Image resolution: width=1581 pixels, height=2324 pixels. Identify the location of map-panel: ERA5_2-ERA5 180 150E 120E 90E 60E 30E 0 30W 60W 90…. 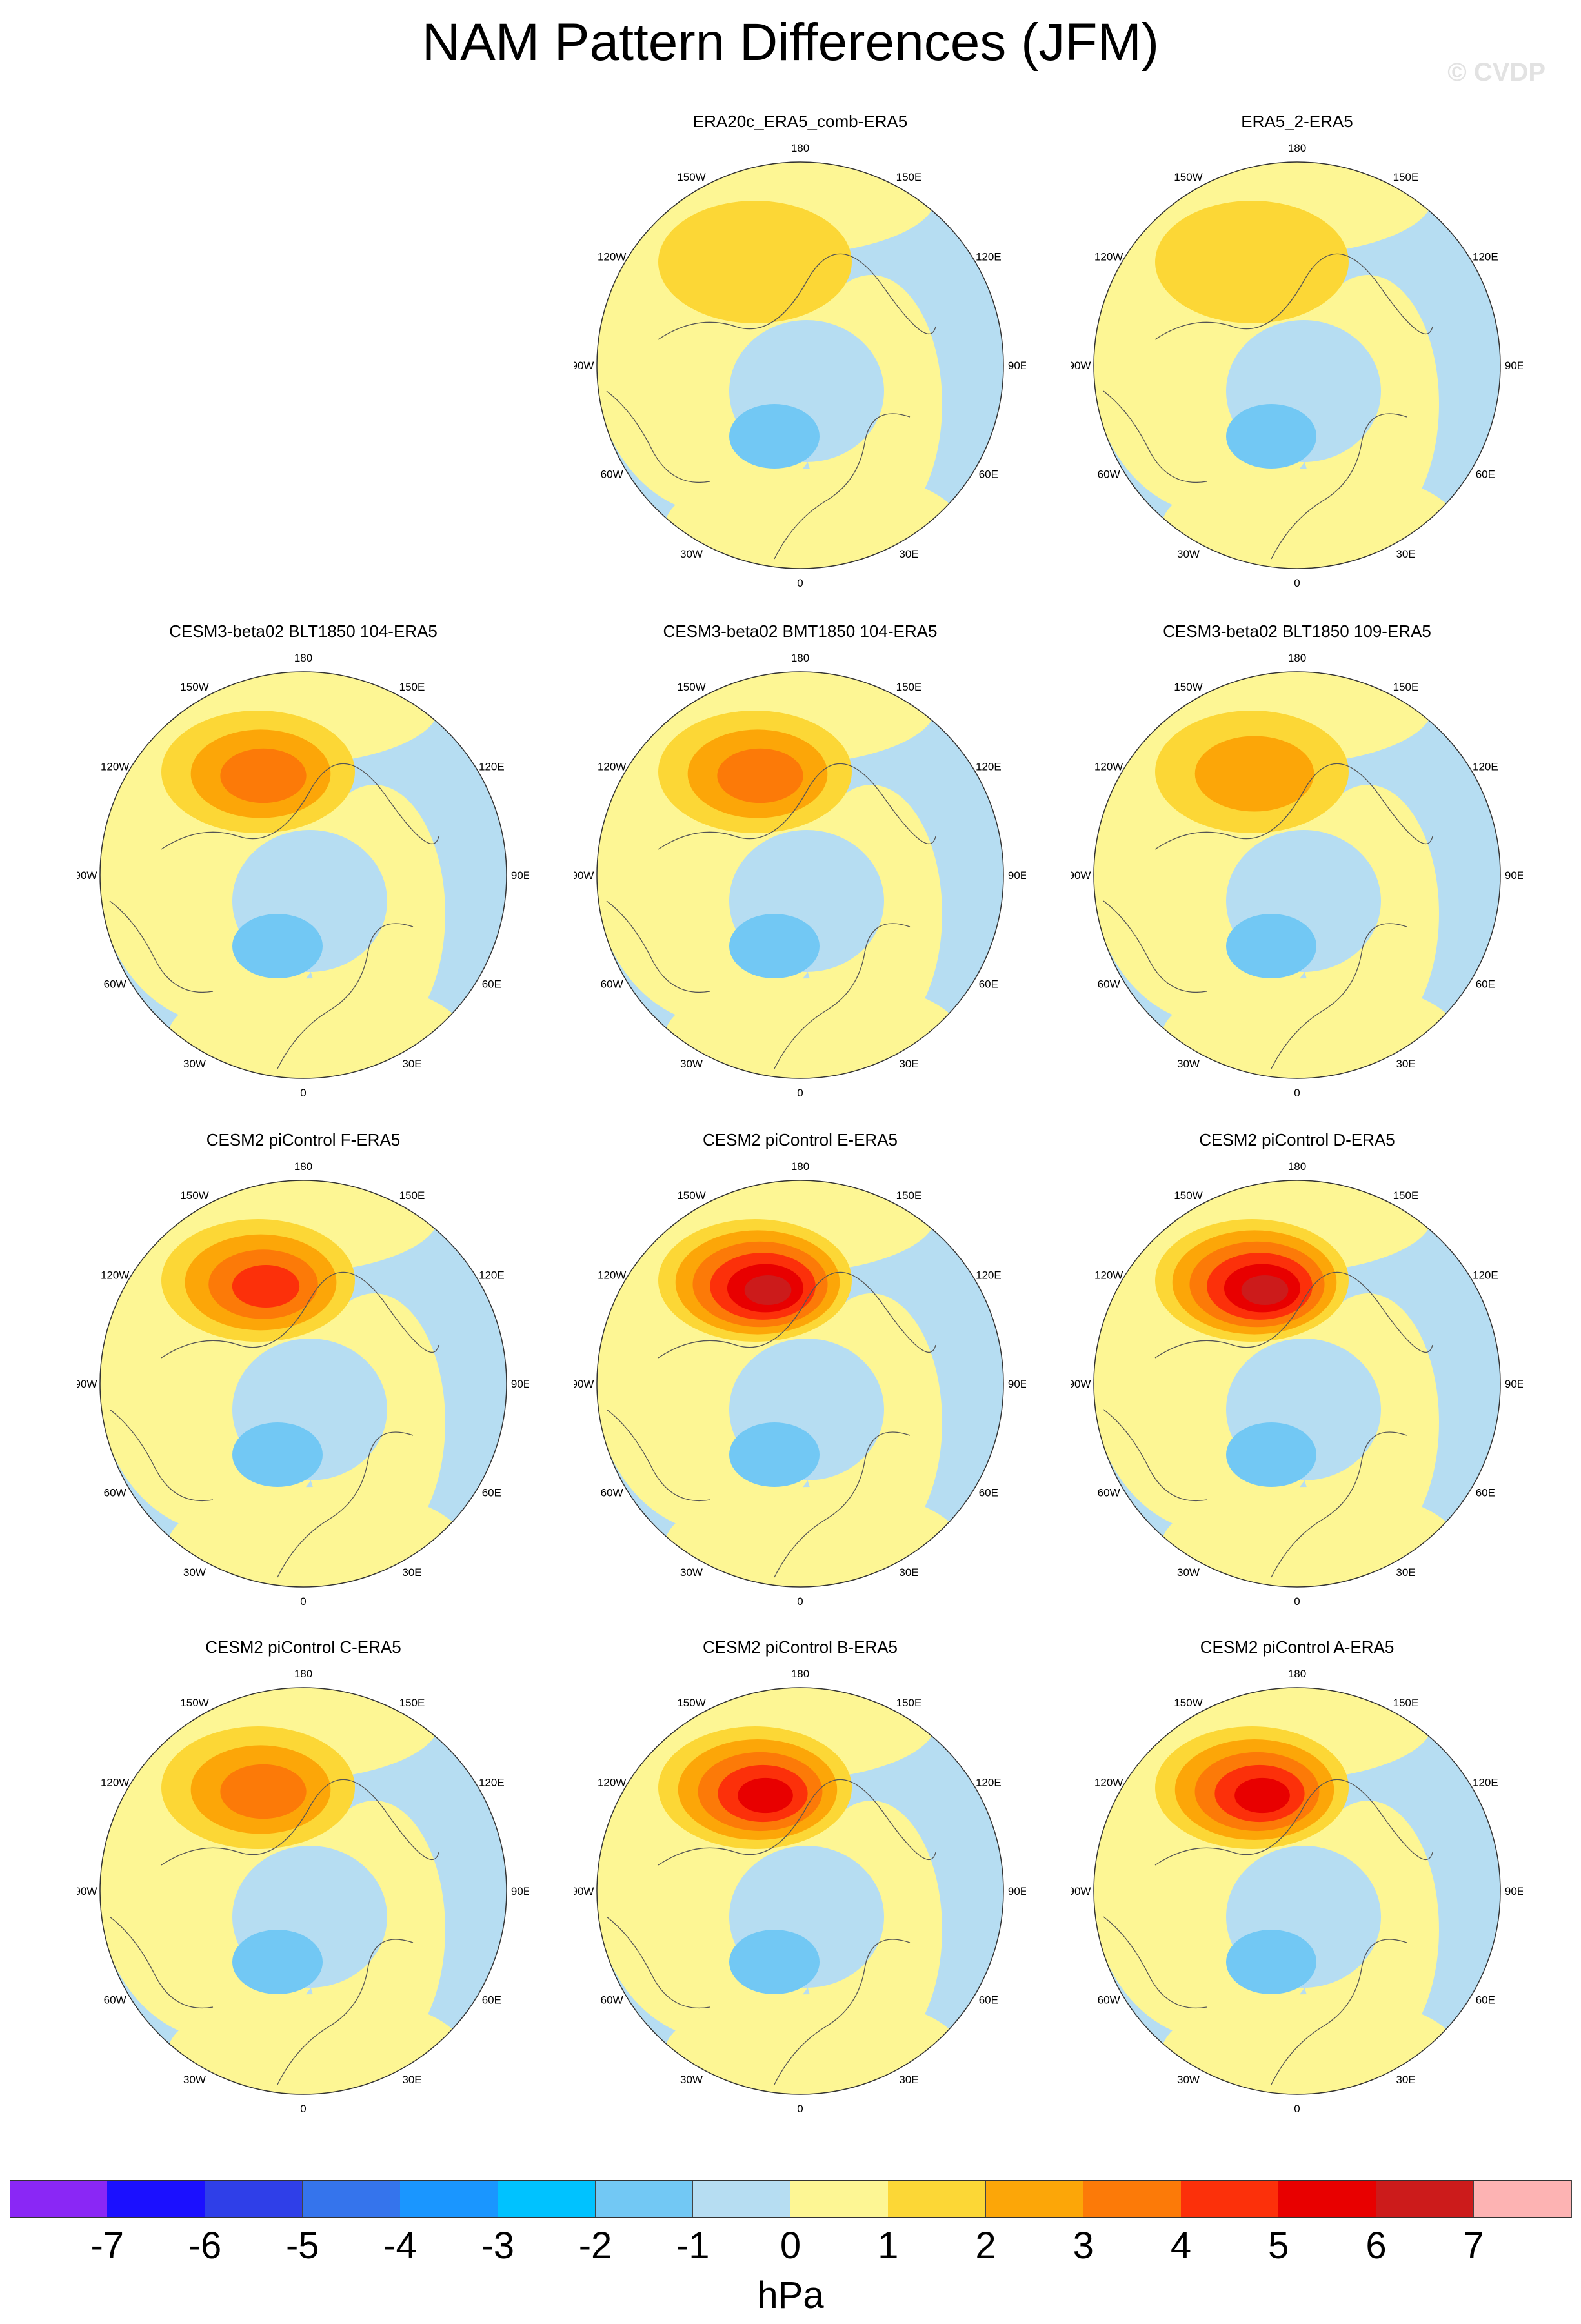
(1297, 356).